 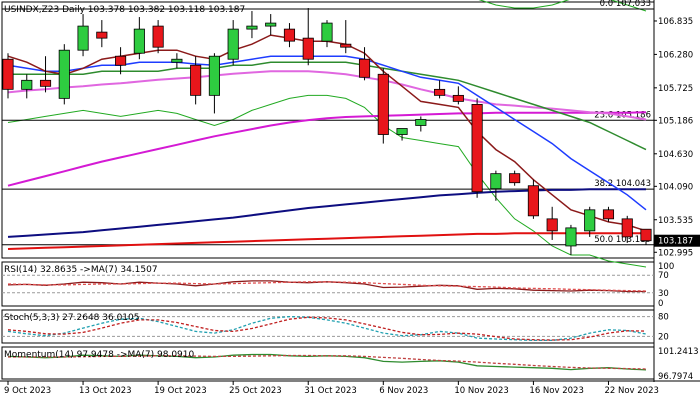 I want to click on indicator-line-rsi-ma, so click(x=327, y=286).